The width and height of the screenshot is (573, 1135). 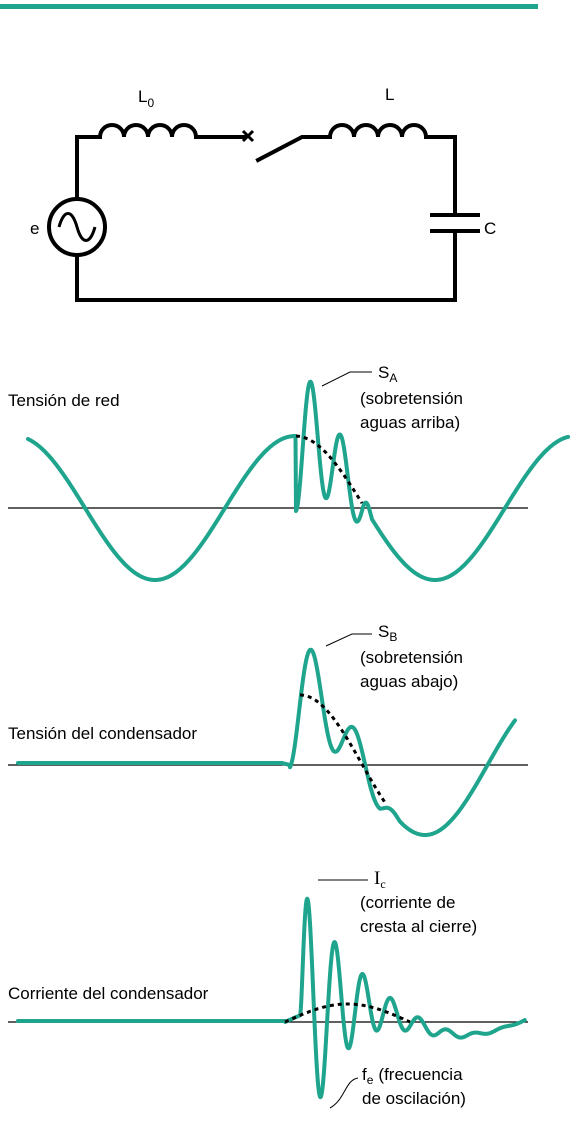 I want to click on symbol-base: f, so click(x=364, y=1074).